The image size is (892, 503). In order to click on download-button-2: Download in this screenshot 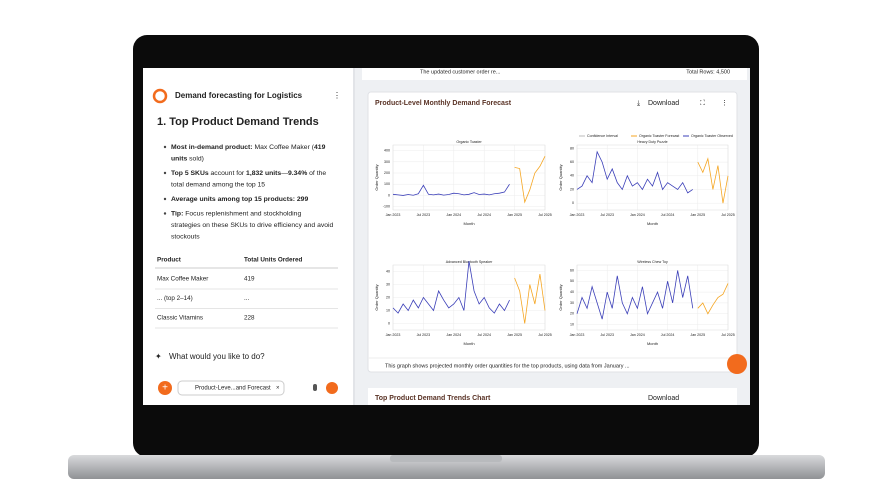, I will do `click(663, 398)`.